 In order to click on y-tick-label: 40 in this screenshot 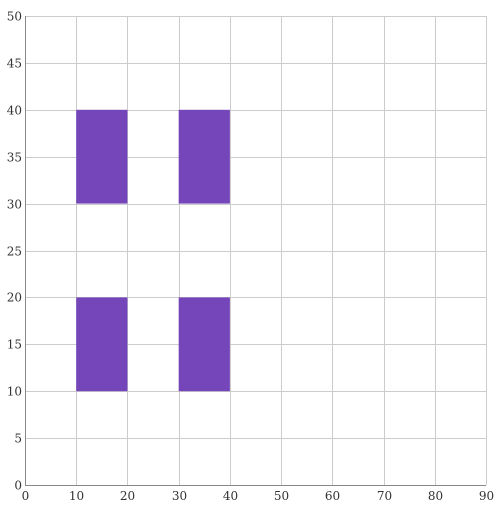, I will do `click(14, 111)`.